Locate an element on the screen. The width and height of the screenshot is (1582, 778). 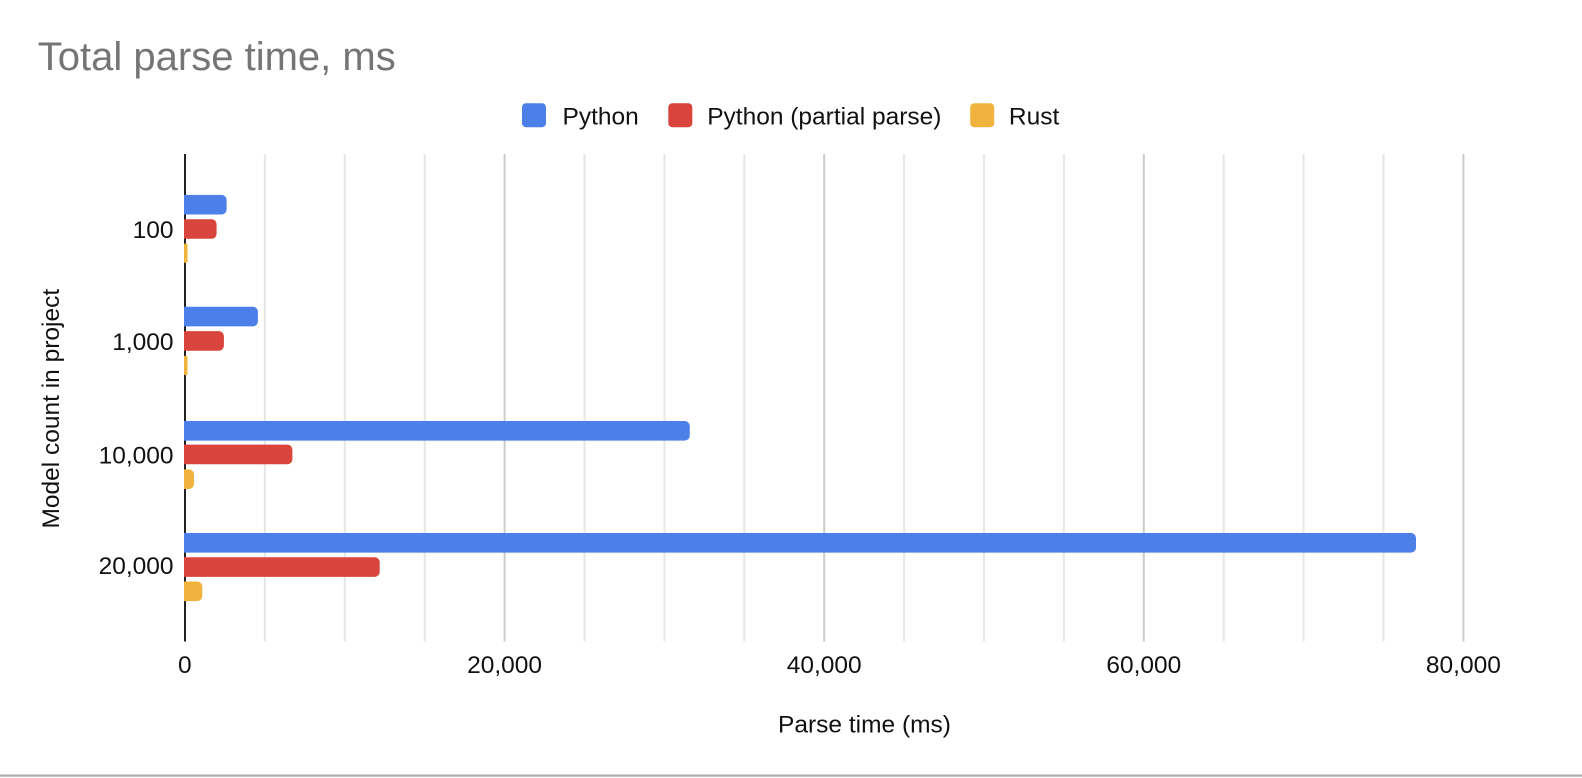
svg-text: 60,000 is located at coordinates (1143, 665).